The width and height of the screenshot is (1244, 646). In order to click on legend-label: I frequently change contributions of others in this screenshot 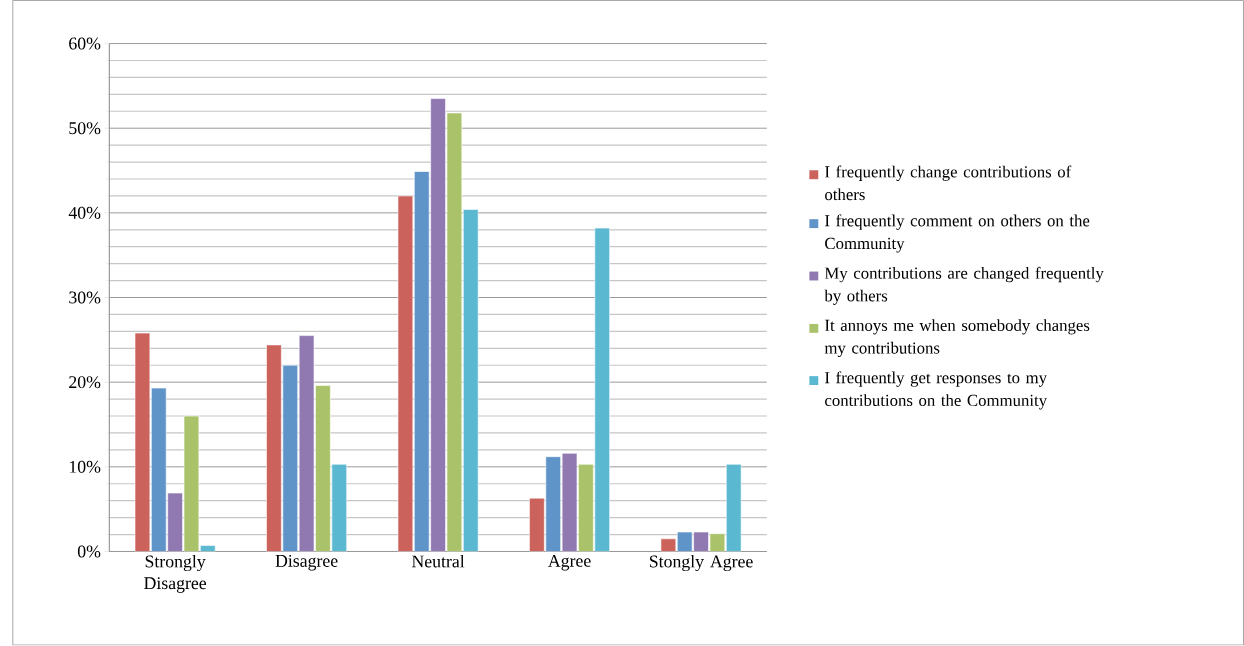, I will do `click(948, 183)`.